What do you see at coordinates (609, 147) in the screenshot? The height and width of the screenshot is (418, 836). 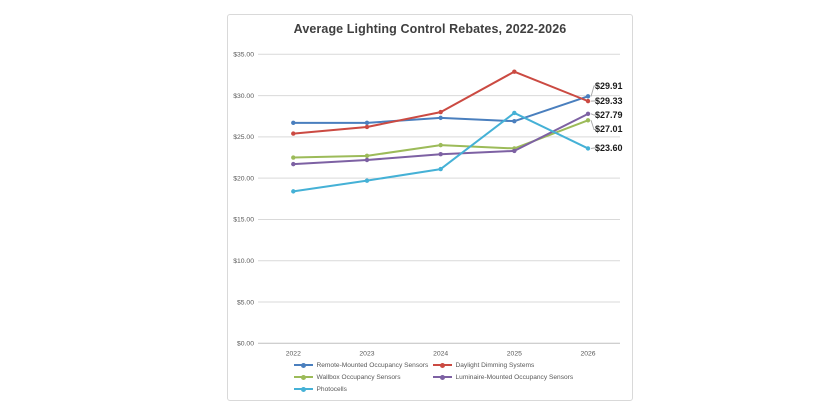 I see `data-label-photocells: $23.60` at bounding box center [609, 147].